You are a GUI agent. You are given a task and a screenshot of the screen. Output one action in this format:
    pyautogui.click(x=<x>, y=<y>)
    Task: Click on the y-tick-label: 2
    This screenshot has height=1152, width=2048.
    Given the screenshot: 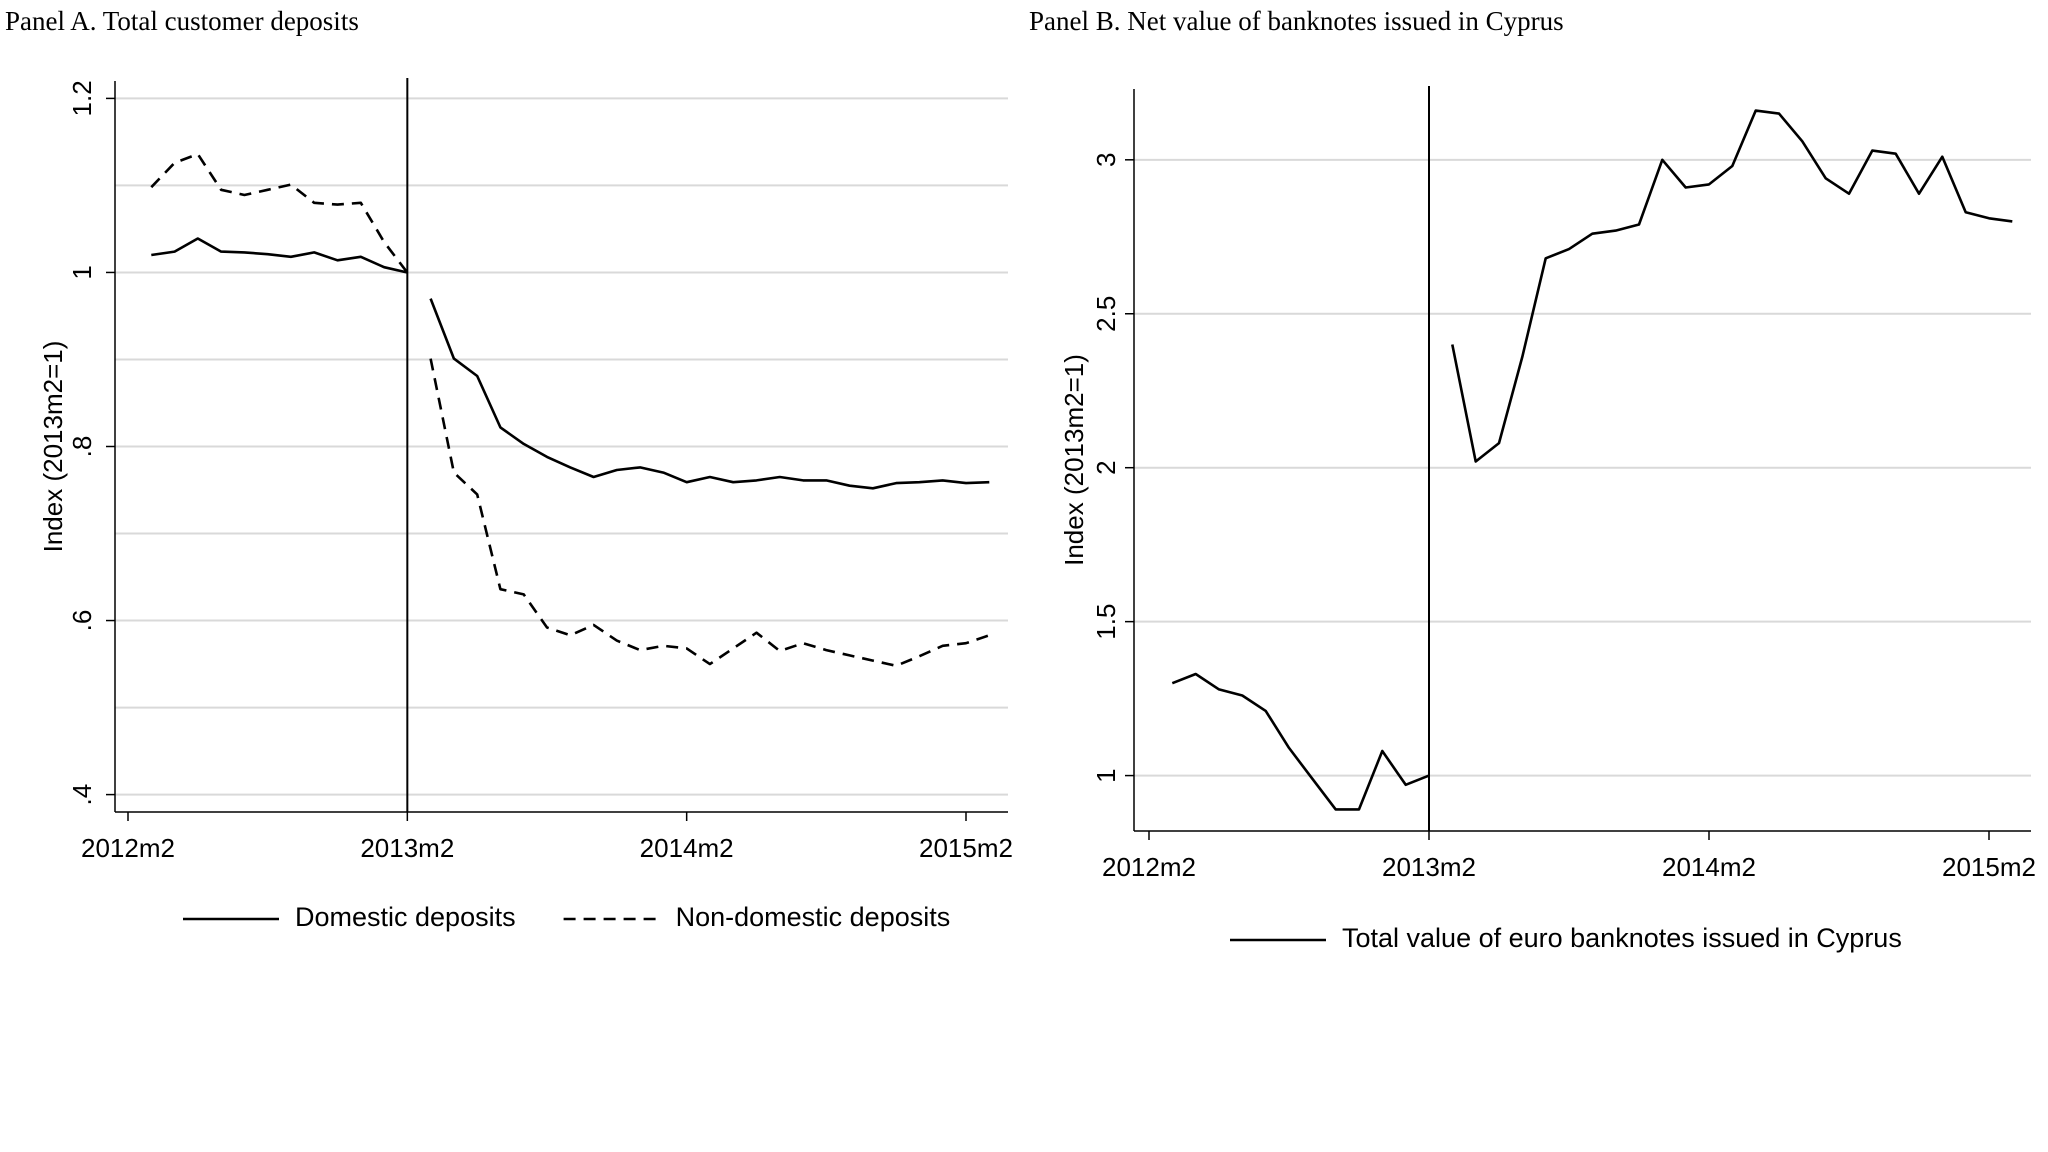 What is the action you would take?
    pyautogui.click(x=1106, y=467)
    